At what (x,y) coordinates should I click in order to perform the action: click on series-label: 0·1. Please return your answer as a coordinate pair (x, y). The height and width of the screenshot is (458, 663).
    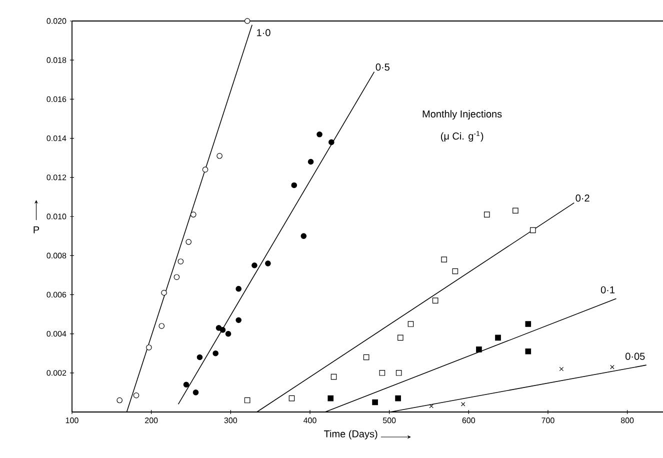
    Looking at the image, I should click on (607, 290).